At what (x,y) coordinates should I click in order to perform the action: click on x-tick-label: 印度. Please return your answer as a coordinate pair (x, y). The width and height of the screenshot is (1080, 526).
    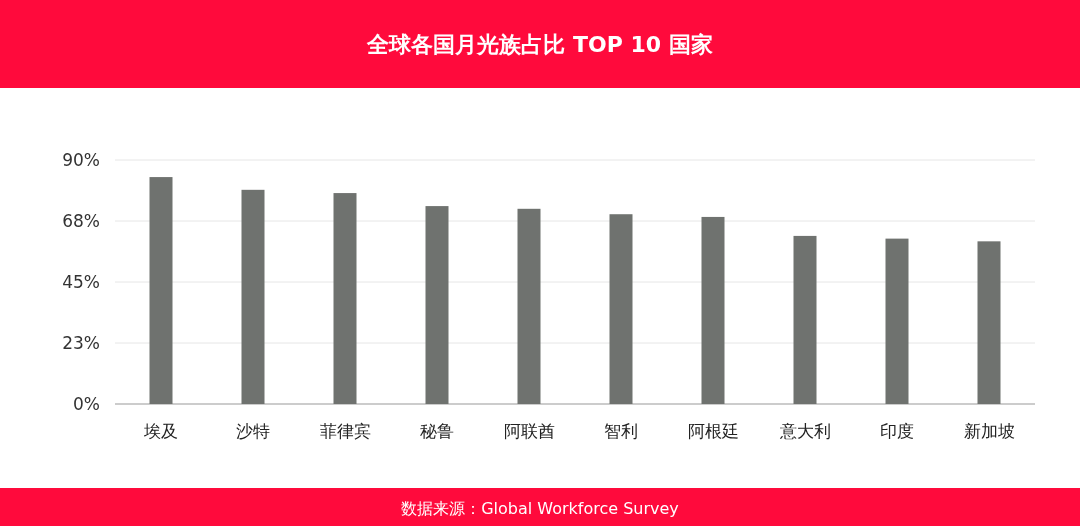
    Looking at the image, I should click on (897, 431).